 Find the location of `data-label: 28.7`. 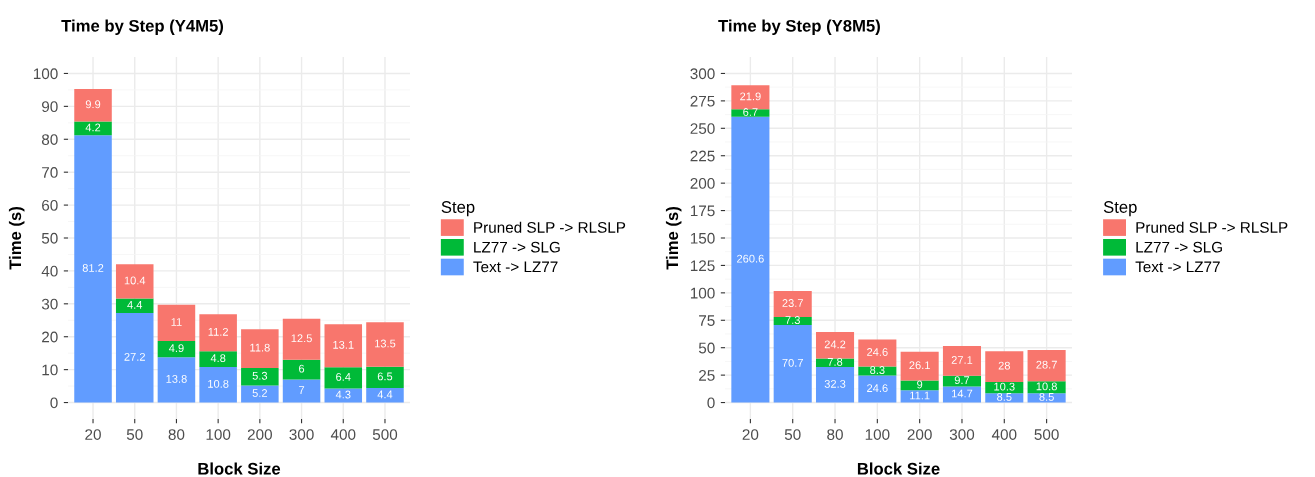

data-label: 28.7 is located at coordinates (1046, 364).